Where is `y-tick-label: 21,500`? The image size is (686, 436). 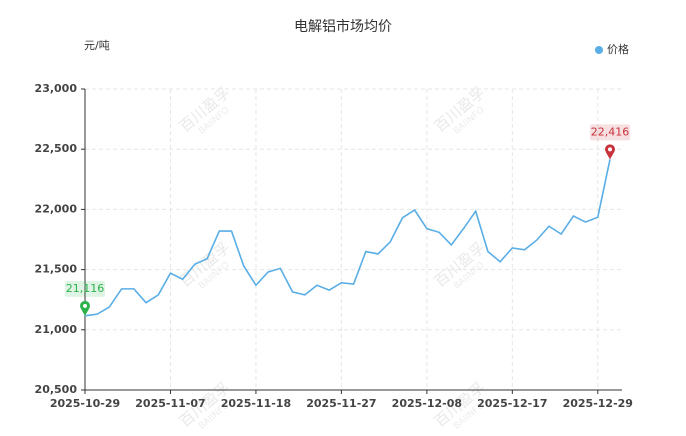 y-tick-label: 21,500 is located at coordinates (56, 269).